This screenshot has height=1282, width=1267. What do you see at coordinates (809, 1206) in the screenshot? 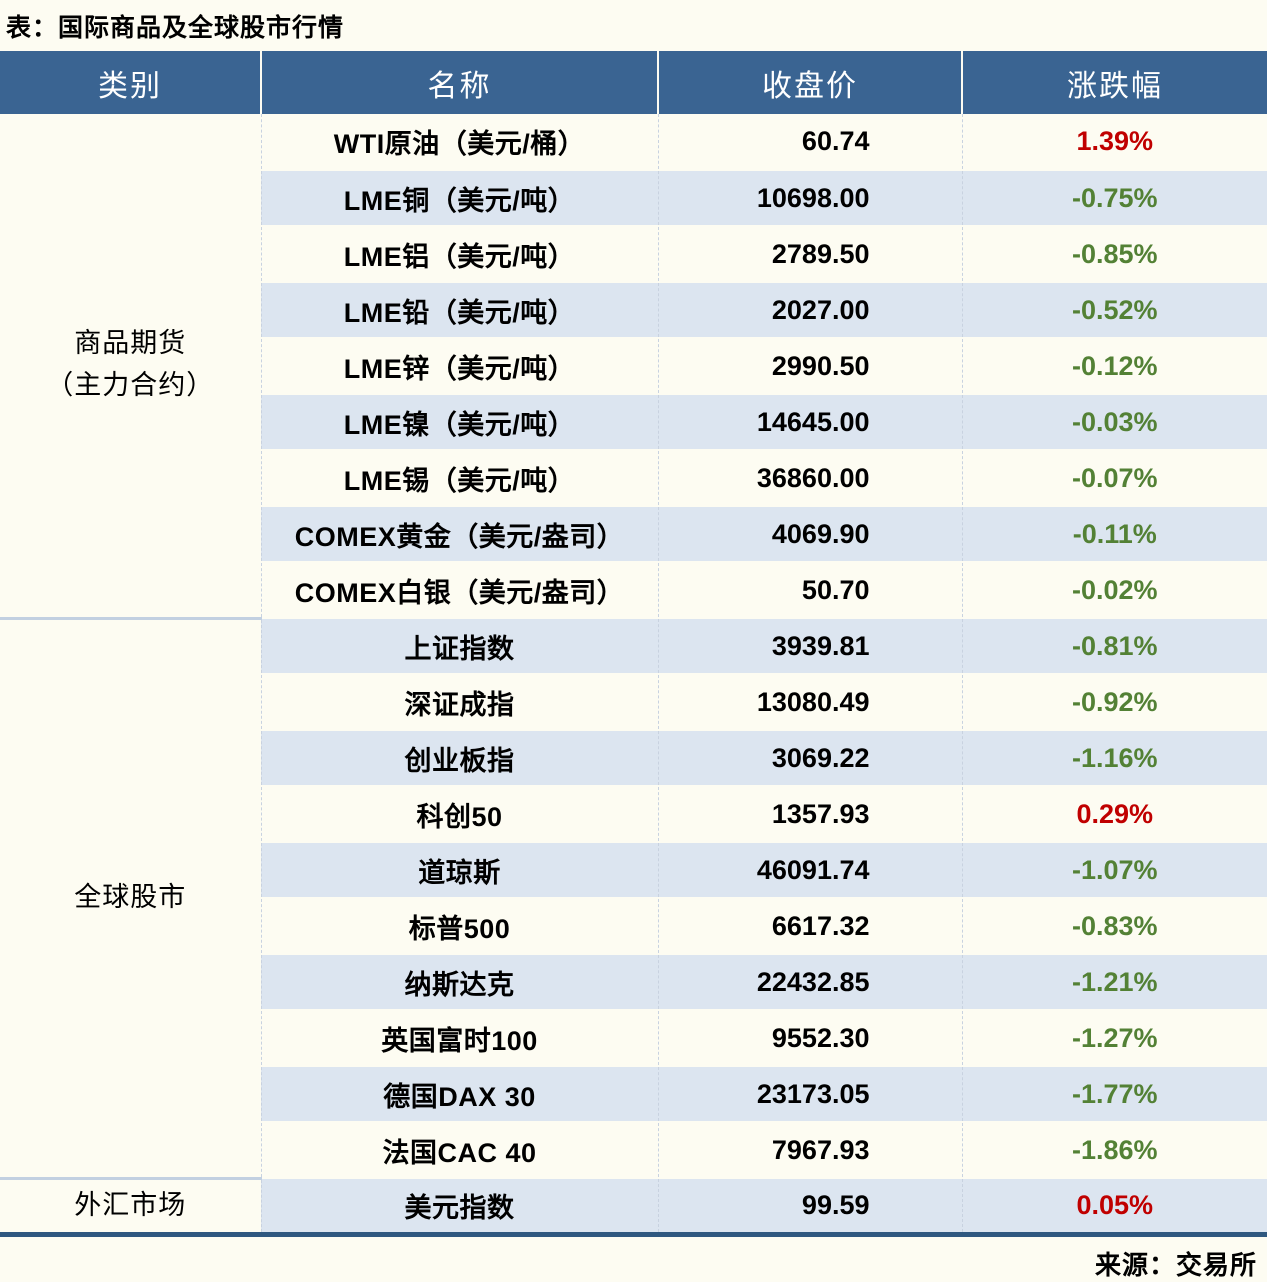
I see `close-cell: 99.59` at bounding box center [809, 1206].